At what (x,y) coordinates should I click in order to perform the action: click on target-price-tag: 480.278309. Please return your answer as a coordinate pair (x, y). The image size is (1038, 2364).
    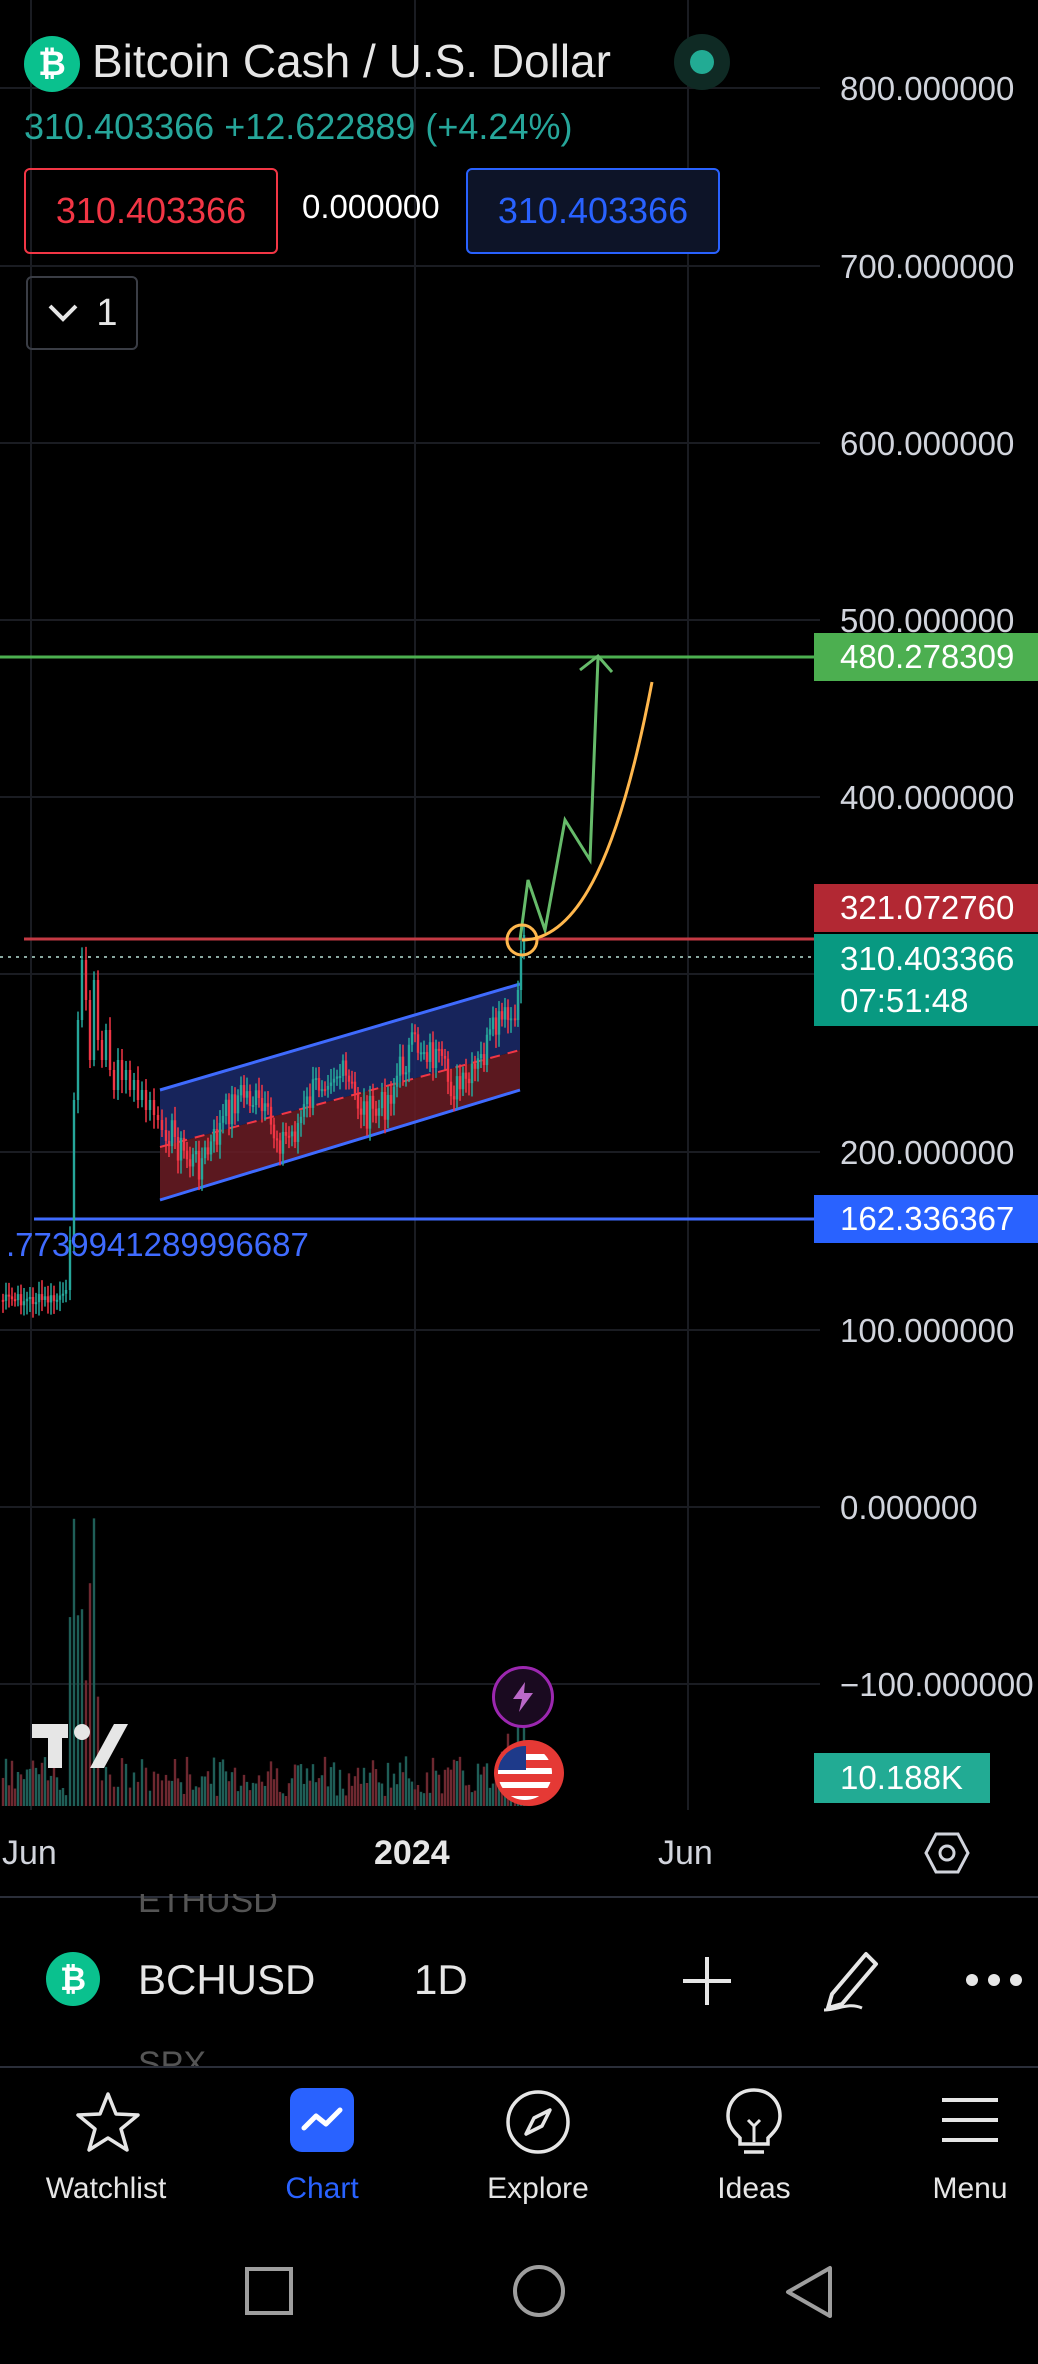
    Looking at the image, I should click on (926, 657).